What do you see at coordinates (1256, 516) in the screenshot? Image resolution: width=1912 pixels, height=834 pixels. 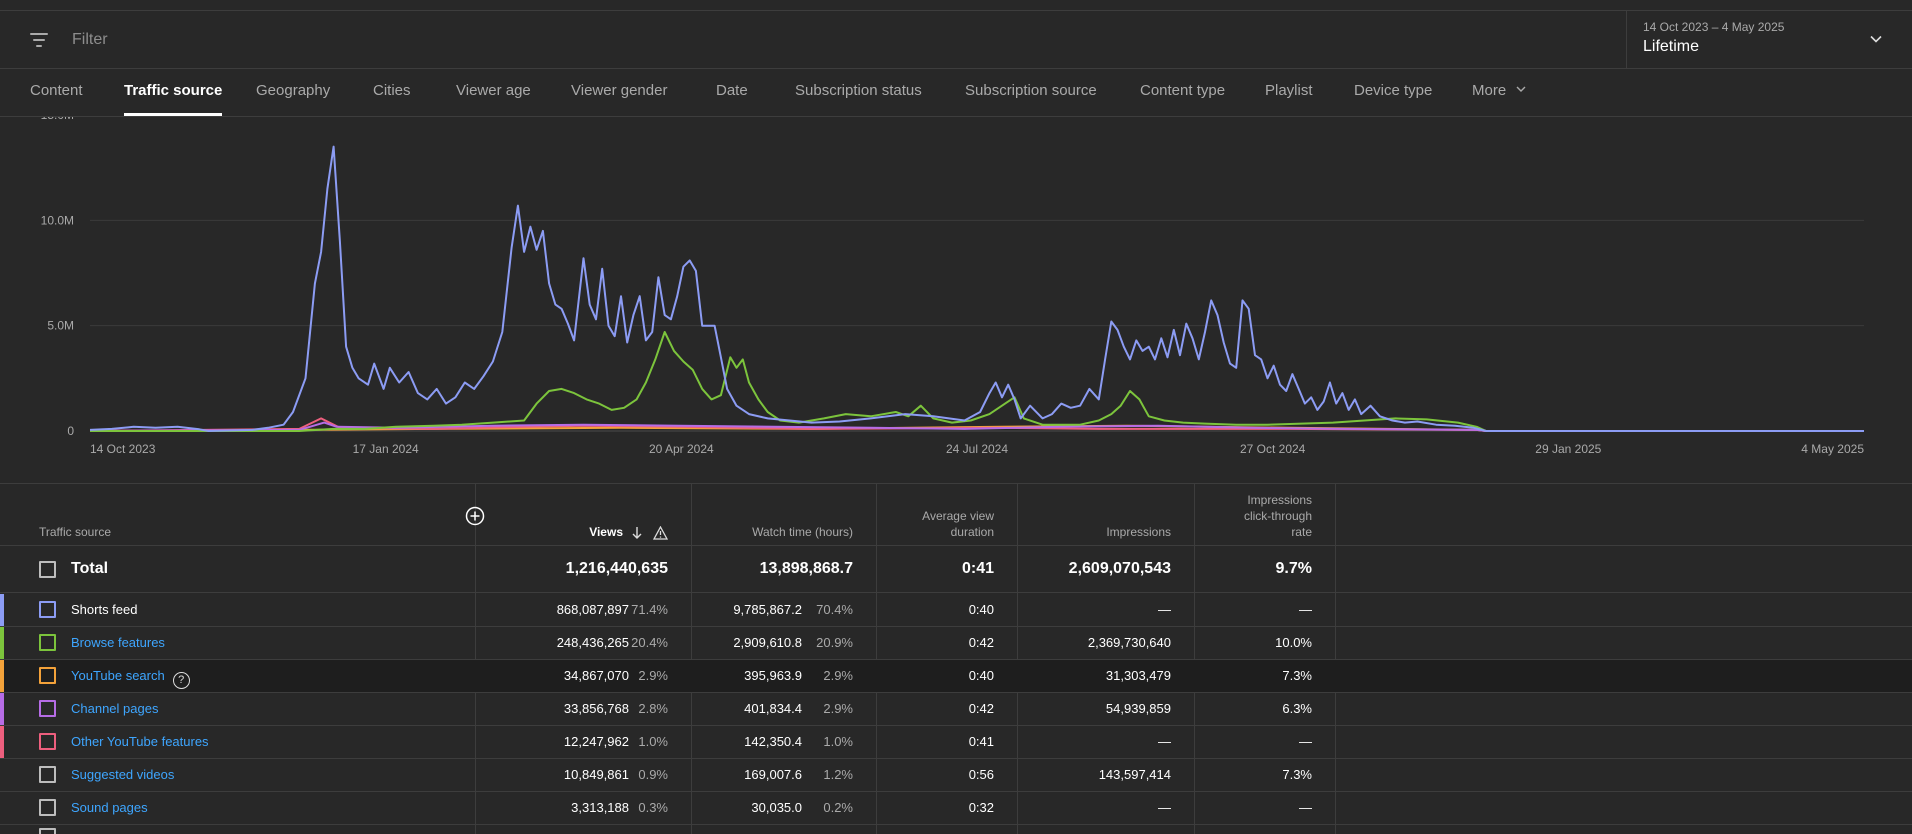 I see `header-ctr: Impressions click-through rate` at bounding box center [1256, 516].